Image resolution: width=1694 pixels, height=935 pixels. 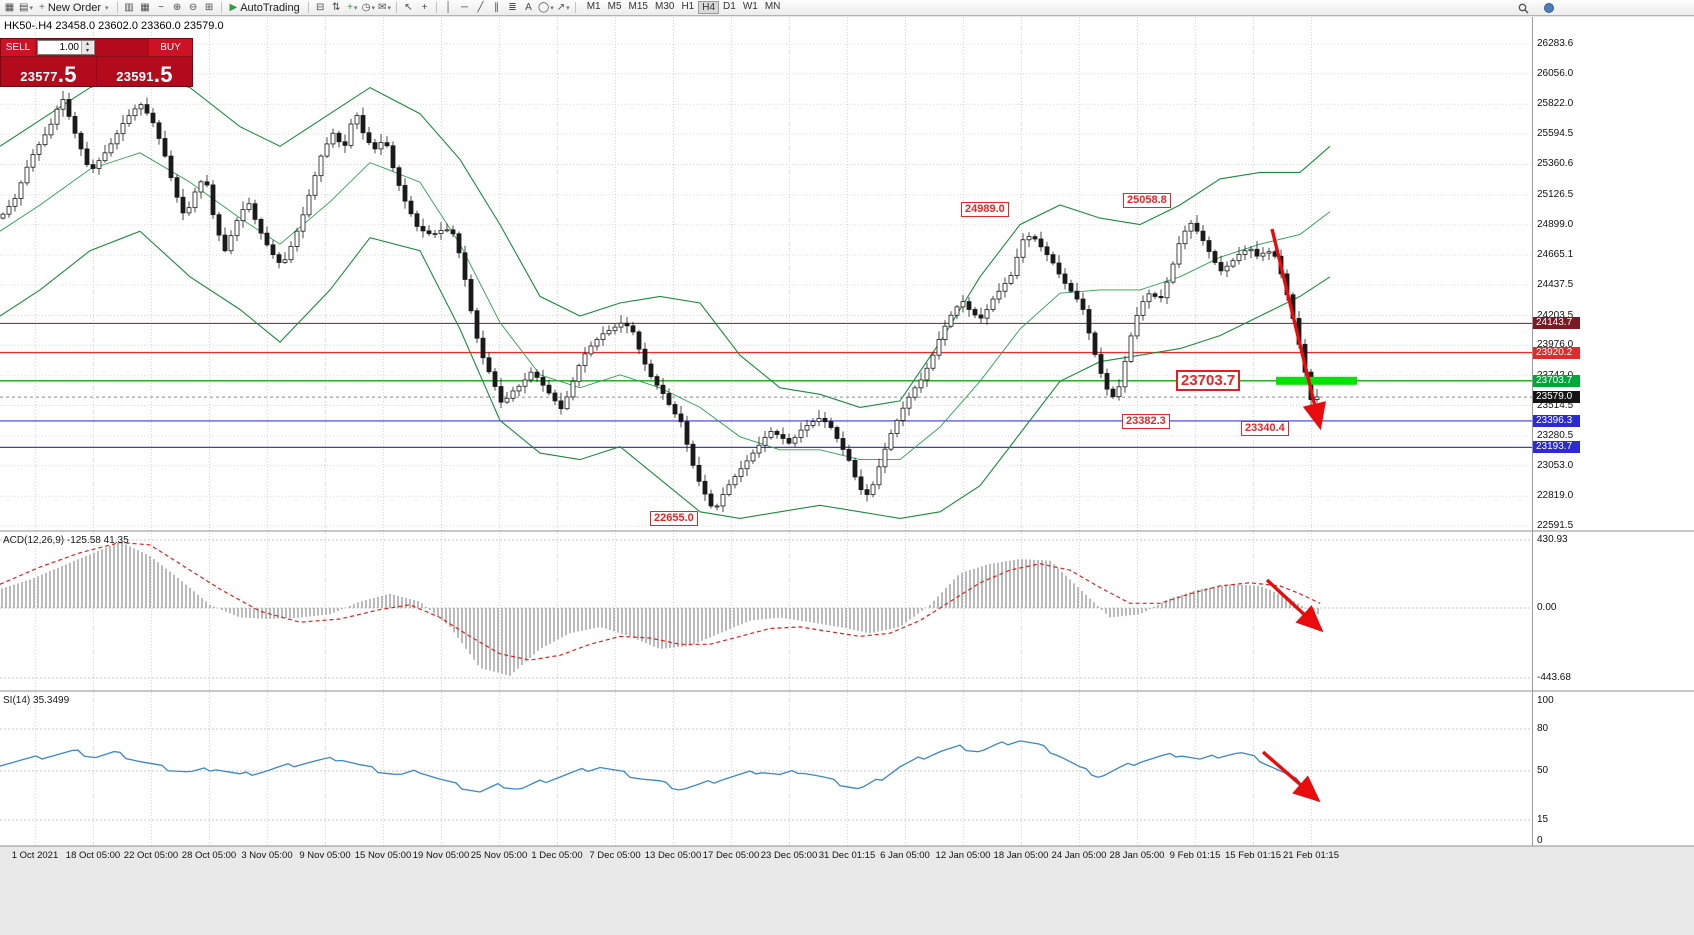 I want to click on shapes-icon: ◯ ▾, so click(x=546, y=7).